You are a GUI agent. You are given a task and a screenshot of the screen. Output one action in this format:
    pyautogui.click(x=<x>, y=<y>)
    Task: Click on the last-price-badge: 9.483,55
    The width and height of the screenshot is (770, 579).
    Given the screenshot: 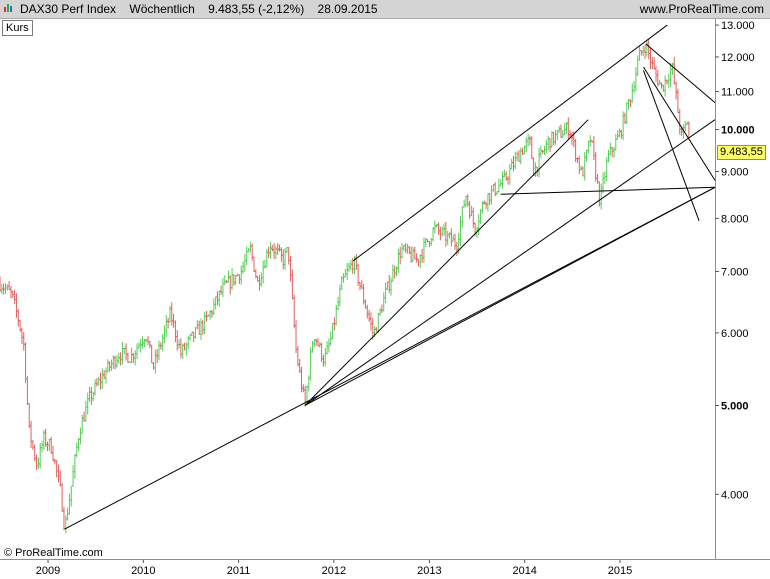 What is the action you would take?
    pyautogui.click(x=741, y=152)
    